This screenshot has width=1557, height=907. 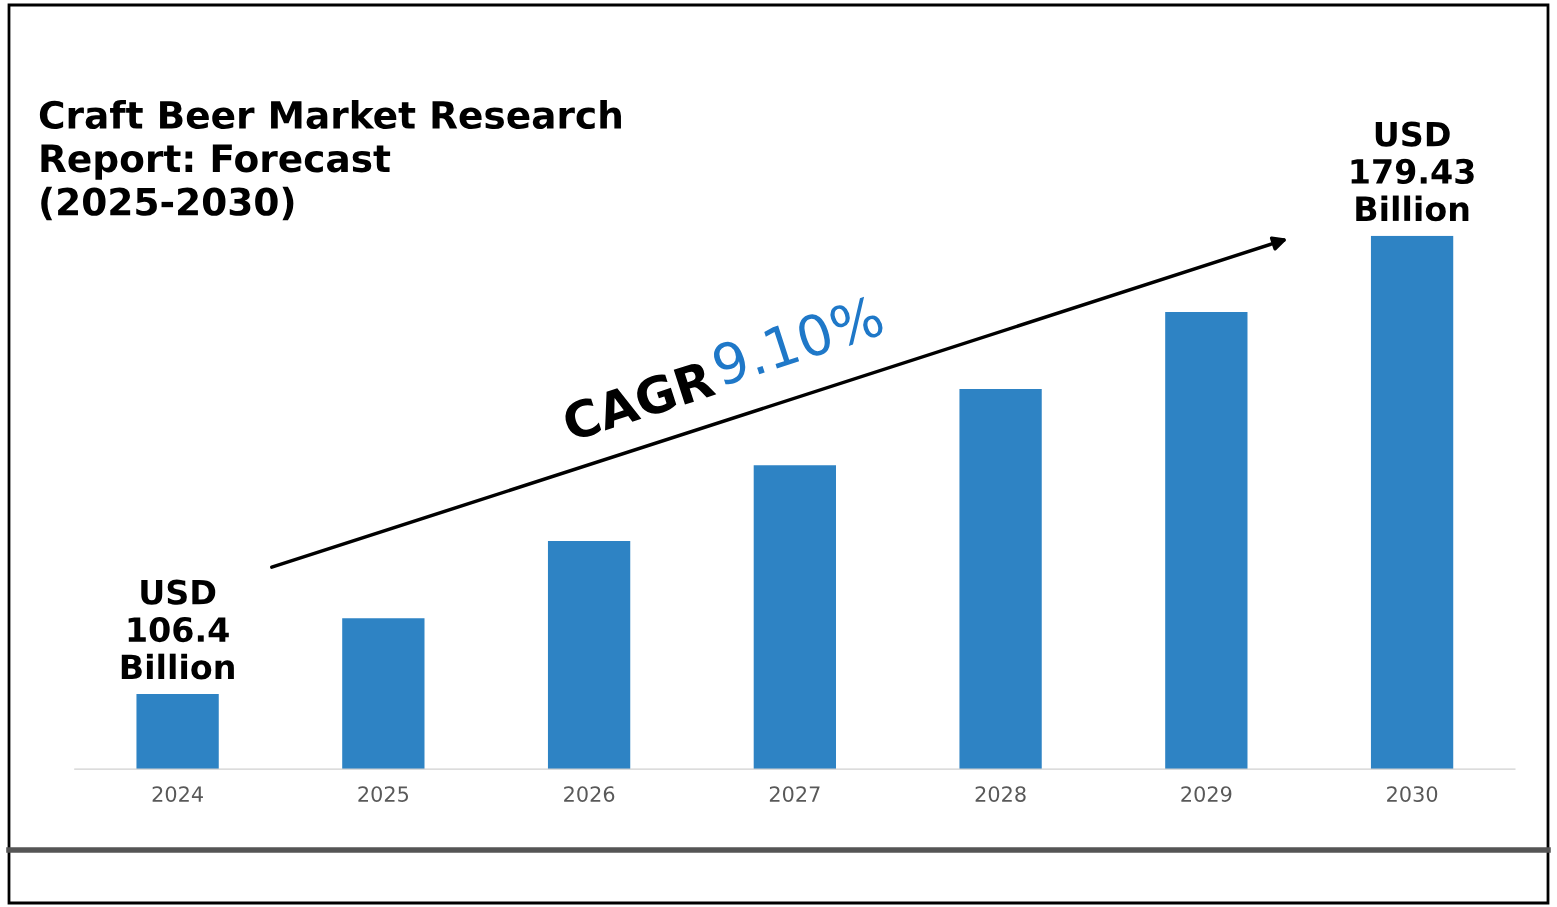 I want to click on x-tick-label: 2030, so click(x=1412, y=794).